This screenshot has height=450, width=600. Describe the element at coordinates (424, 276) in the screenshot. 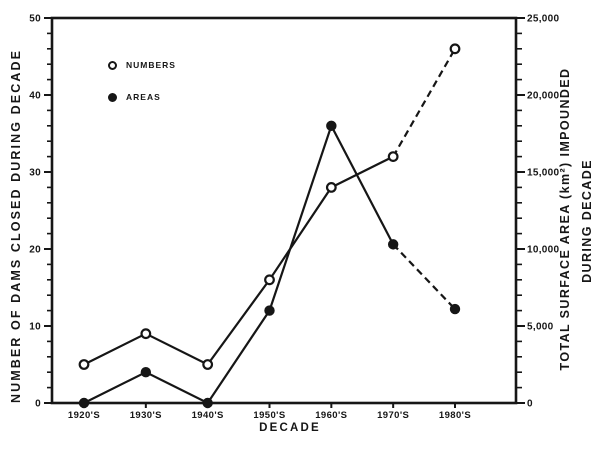

I see `areas-line-dashed` at that location.